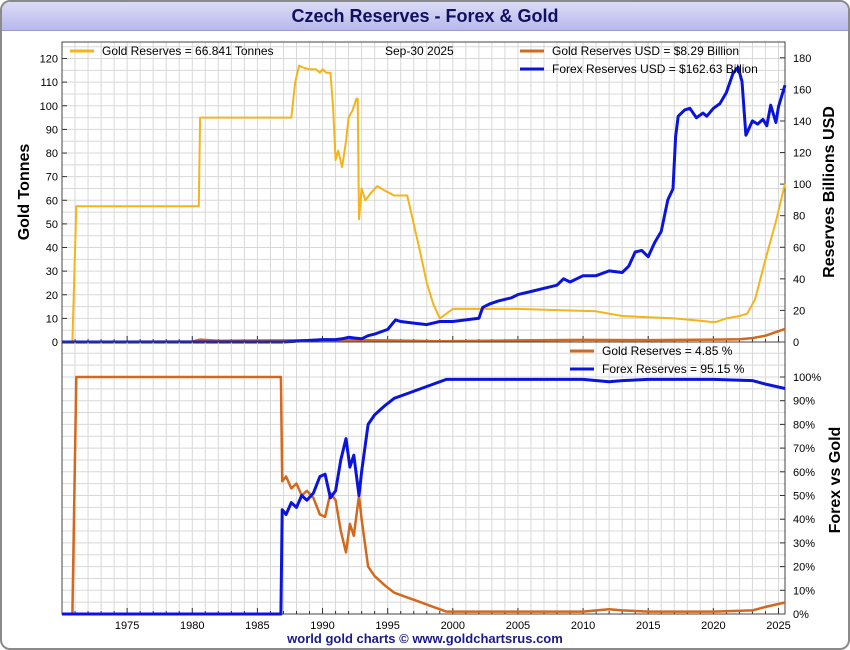  I want to click on top-left-tick-label: 110, so click(49, 83).